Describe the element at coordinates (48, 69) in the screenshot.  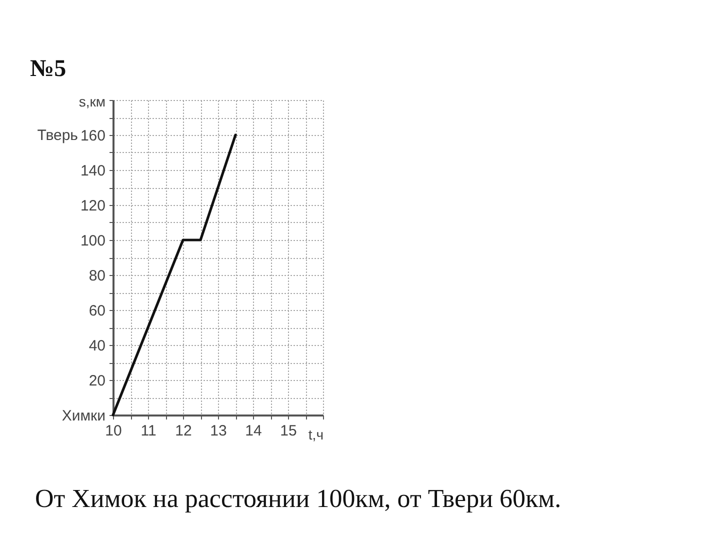
I see `chart-title: №5` at that location.